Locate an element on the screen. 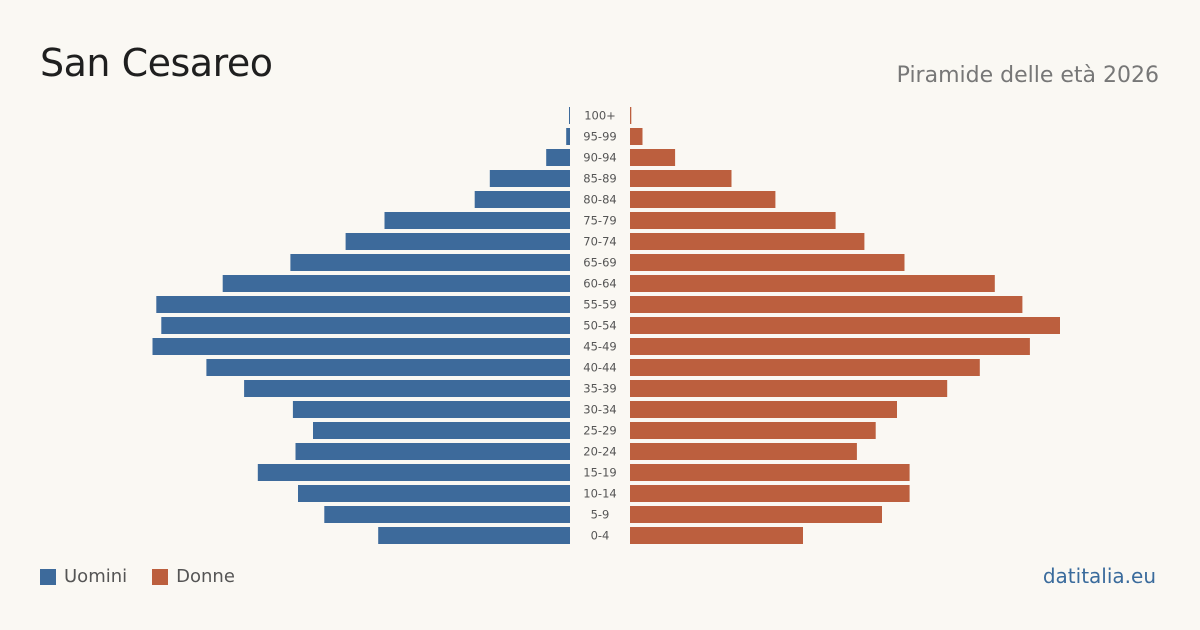 The height and width of the screenshot is (630, 1200). age-label-85-89: 85-89 is located at coordinates (599, 179).